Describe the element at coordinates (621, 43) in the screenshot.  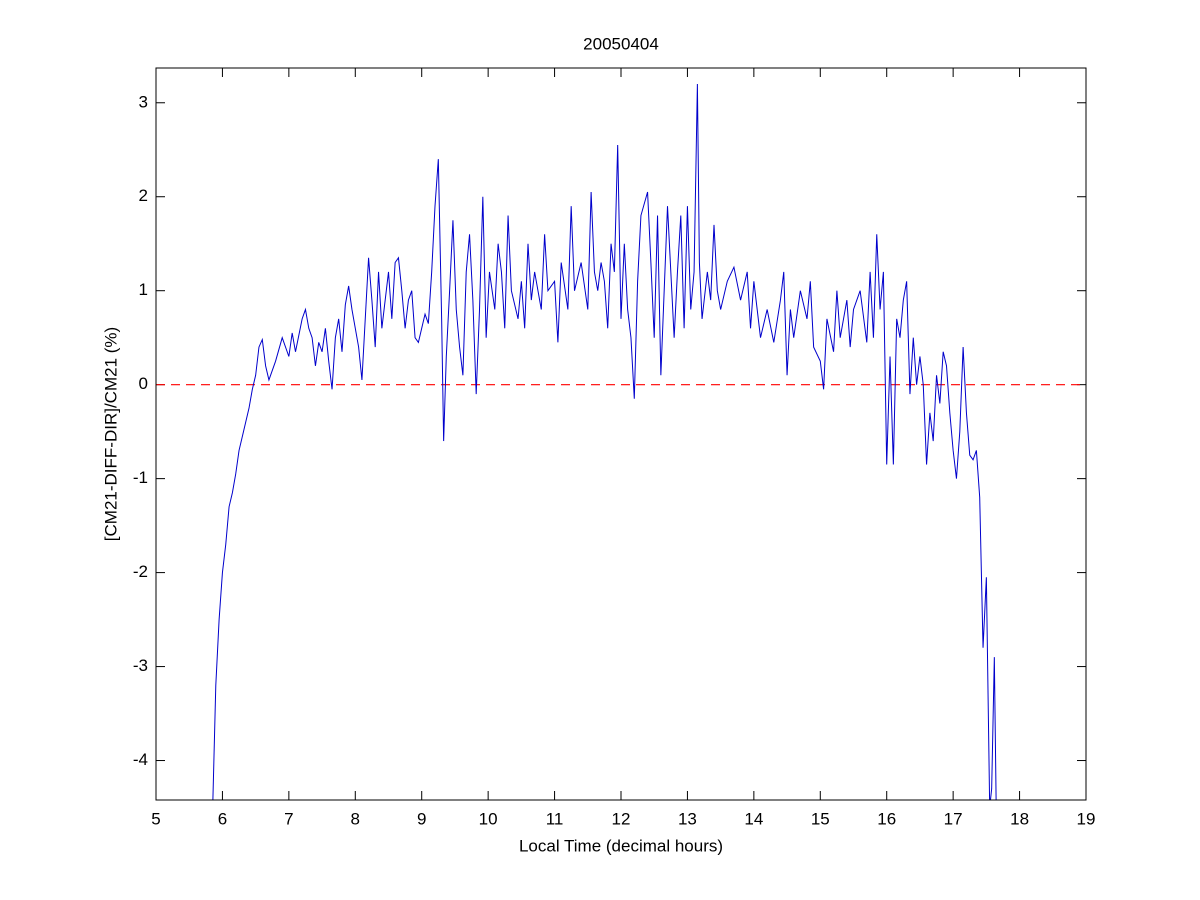
I see `chart-title: 20050404` at that location.